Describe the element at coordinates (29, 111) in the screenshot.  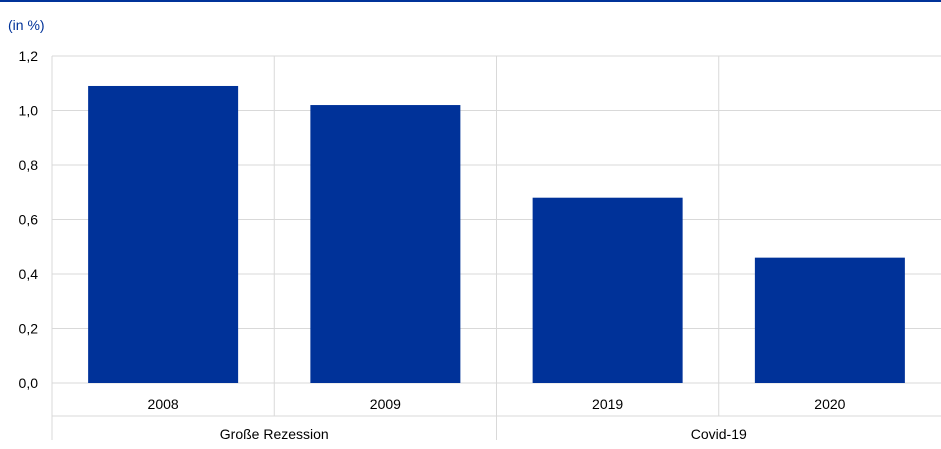
I see `y-tick-label: 1,0` at that location.